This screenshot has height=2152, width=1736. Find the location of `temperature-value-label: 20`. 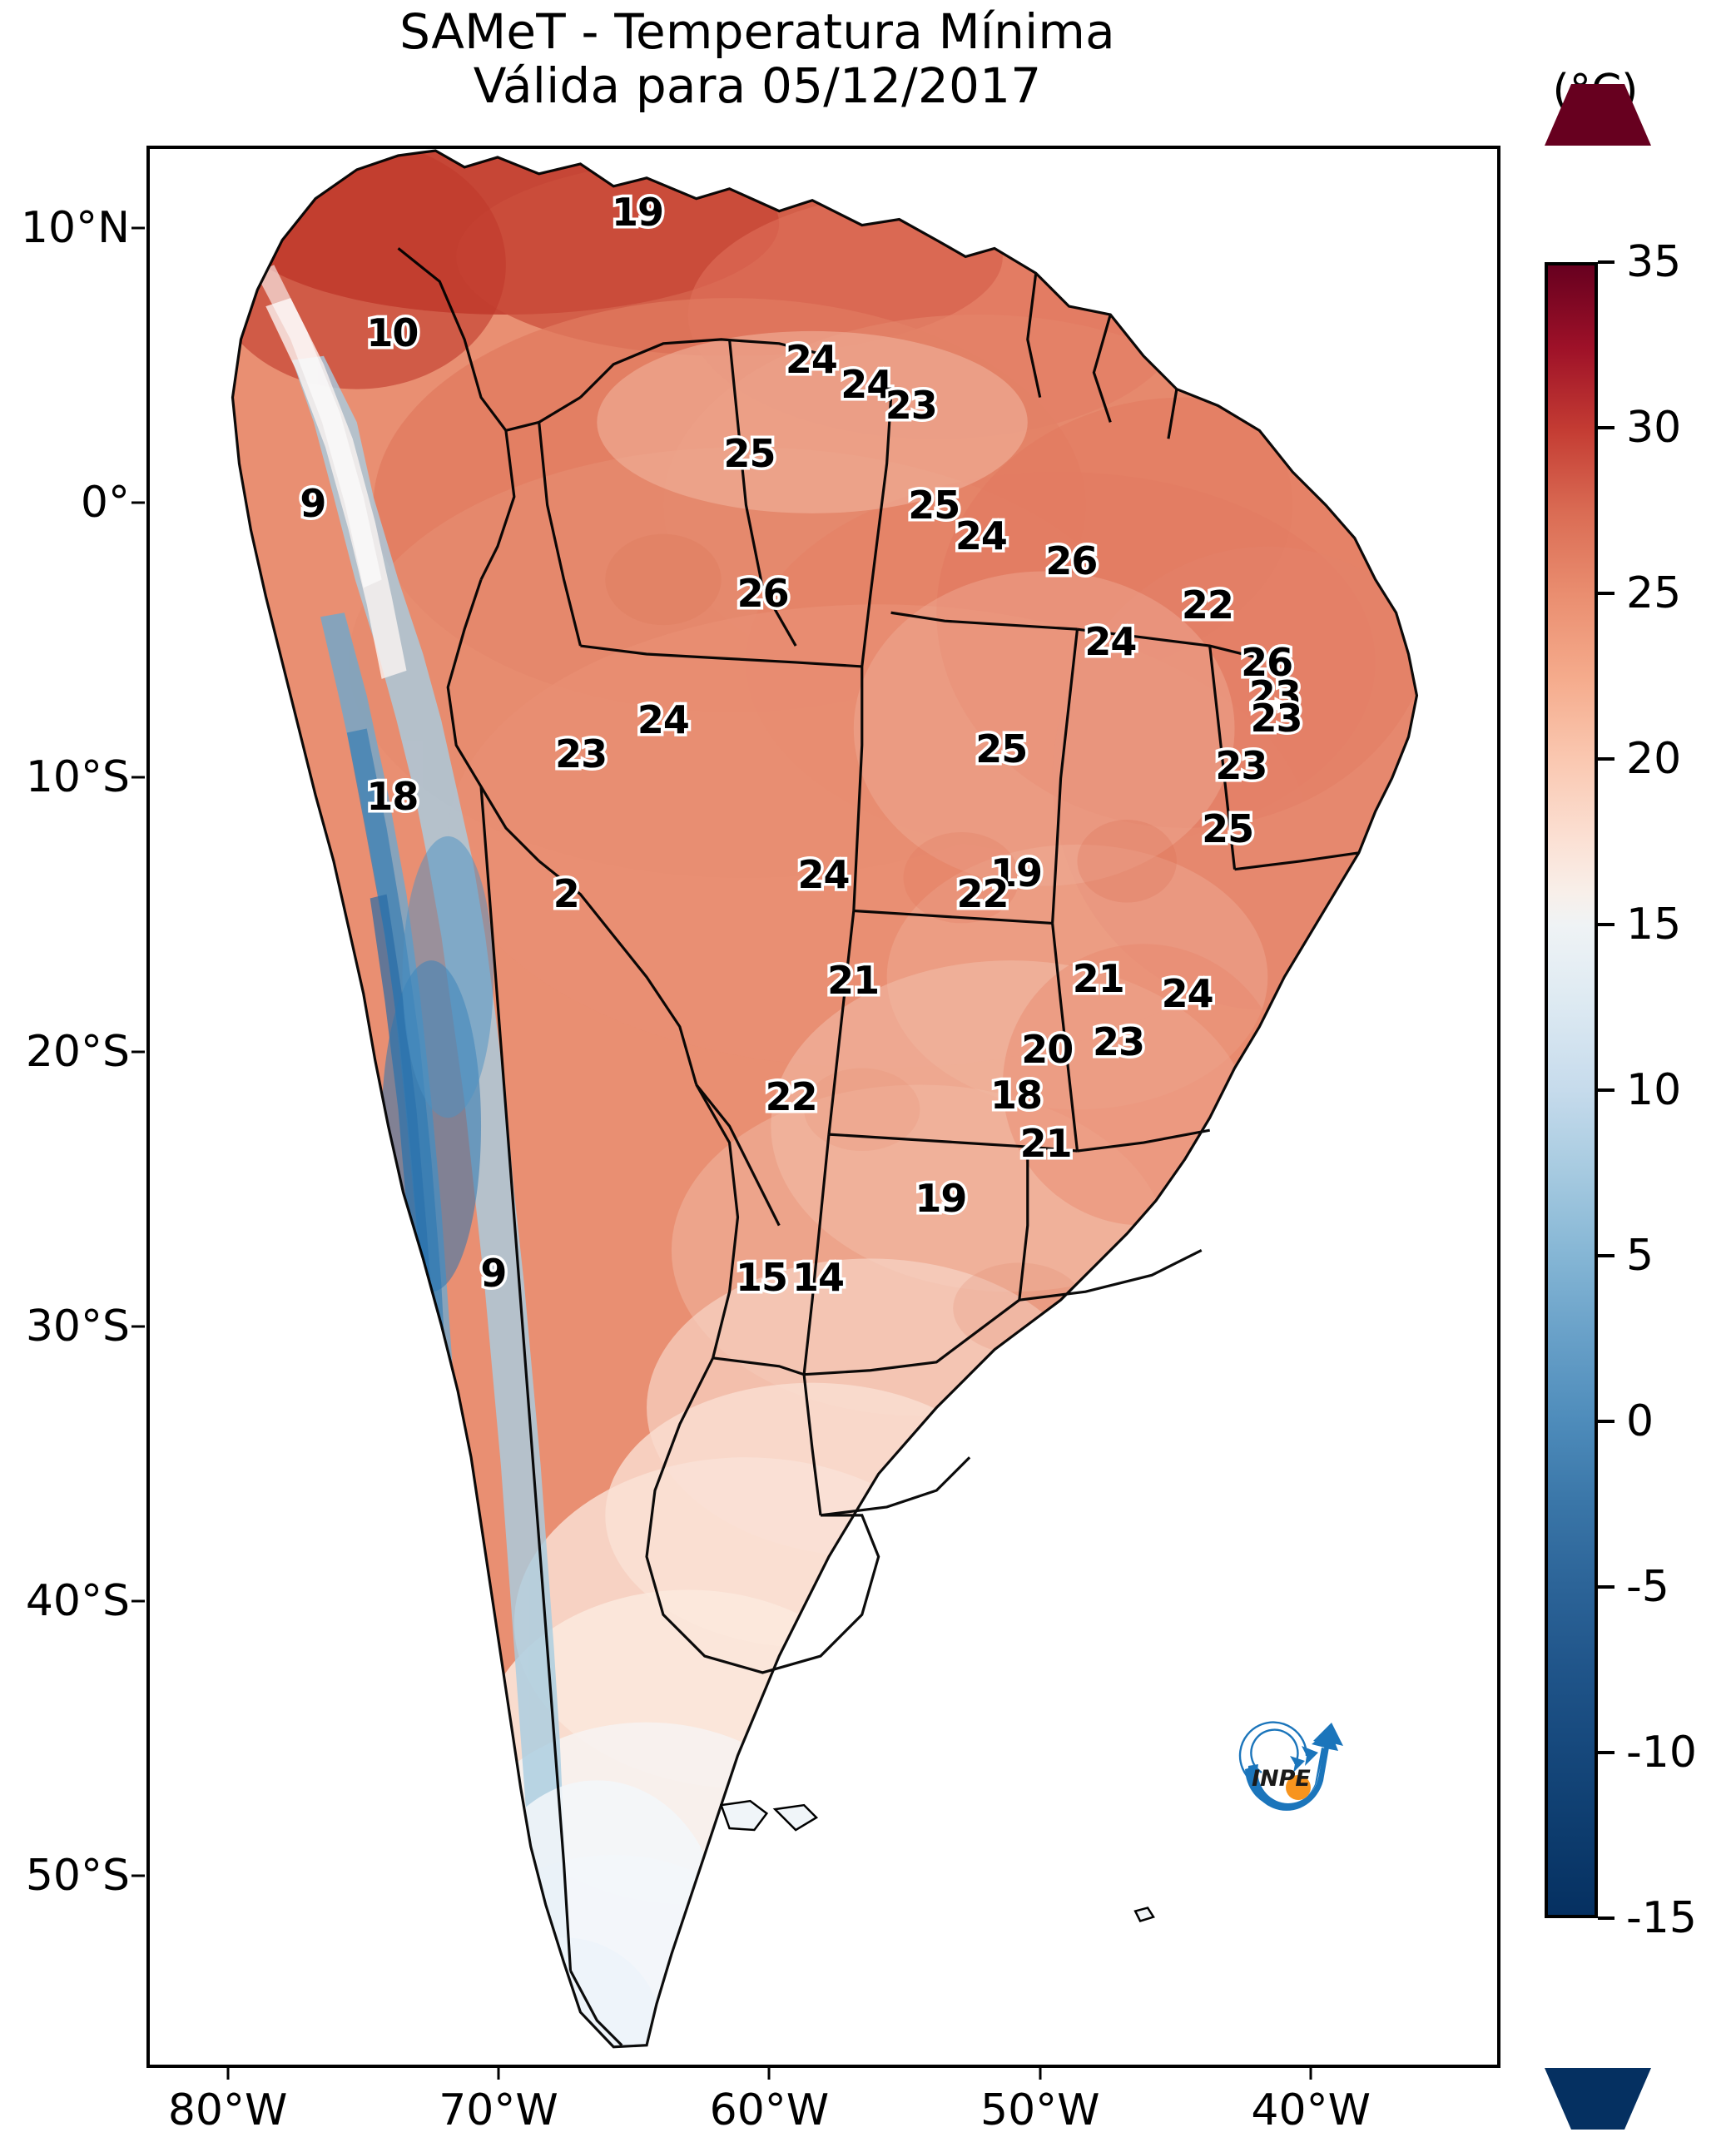

temperature-value-label: 20 is located at coordinates (1048, 1049).